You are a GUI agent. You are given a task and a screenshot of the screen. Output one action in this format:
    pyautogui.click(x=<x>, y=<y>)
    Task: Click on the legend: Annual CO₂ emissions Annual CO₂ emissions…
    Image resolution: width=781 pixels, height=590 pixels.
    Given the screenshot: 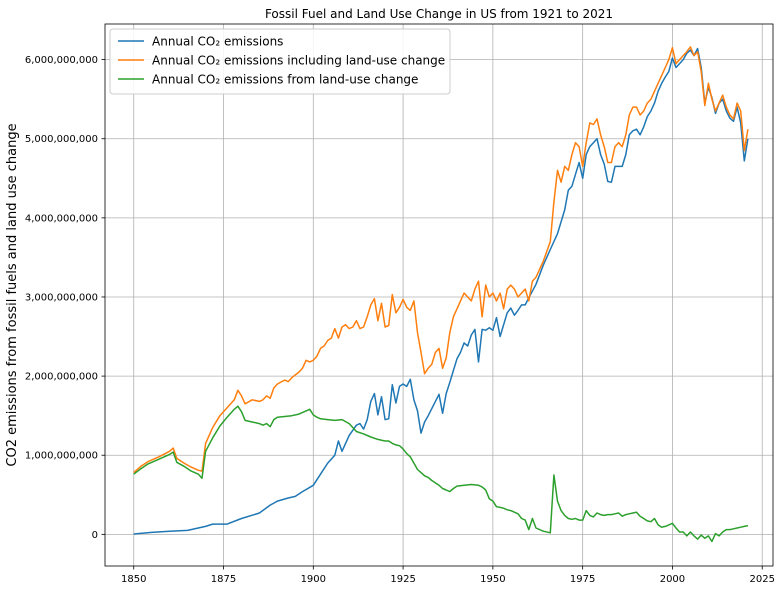 What is the action you would take?
    pyautogui.click(x=280, y=61)
    